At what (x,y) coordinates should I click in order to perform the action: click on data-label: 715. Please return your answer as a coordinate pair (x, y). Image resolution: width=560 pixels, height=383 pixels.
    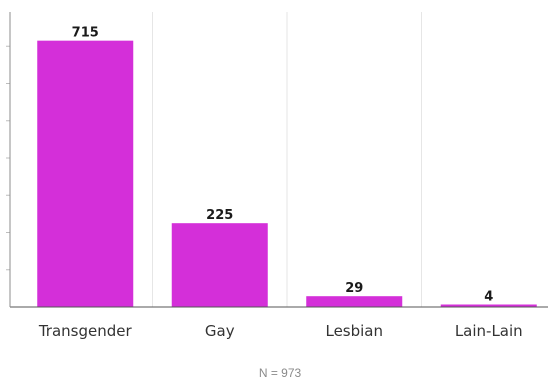
    Looking at the image, I should click on (85, 33).